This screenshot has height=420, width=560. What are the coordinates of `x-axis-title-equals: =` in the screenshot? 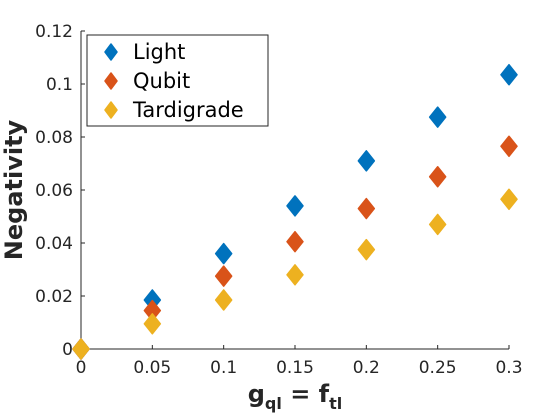 It's located at (300, 394).